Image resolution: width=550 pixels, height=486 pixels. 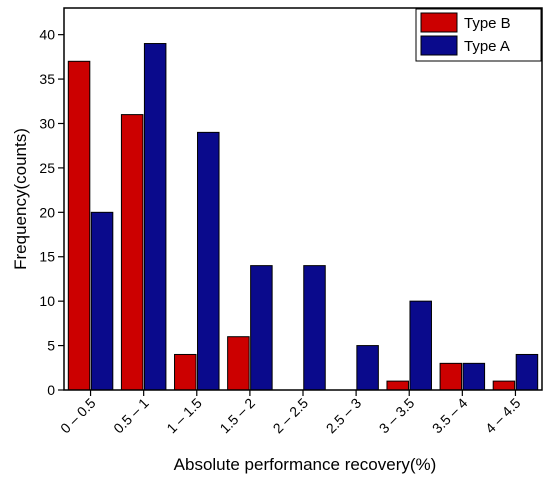 I want to click on y-tick-label: 35, so click(x=47, y=79).